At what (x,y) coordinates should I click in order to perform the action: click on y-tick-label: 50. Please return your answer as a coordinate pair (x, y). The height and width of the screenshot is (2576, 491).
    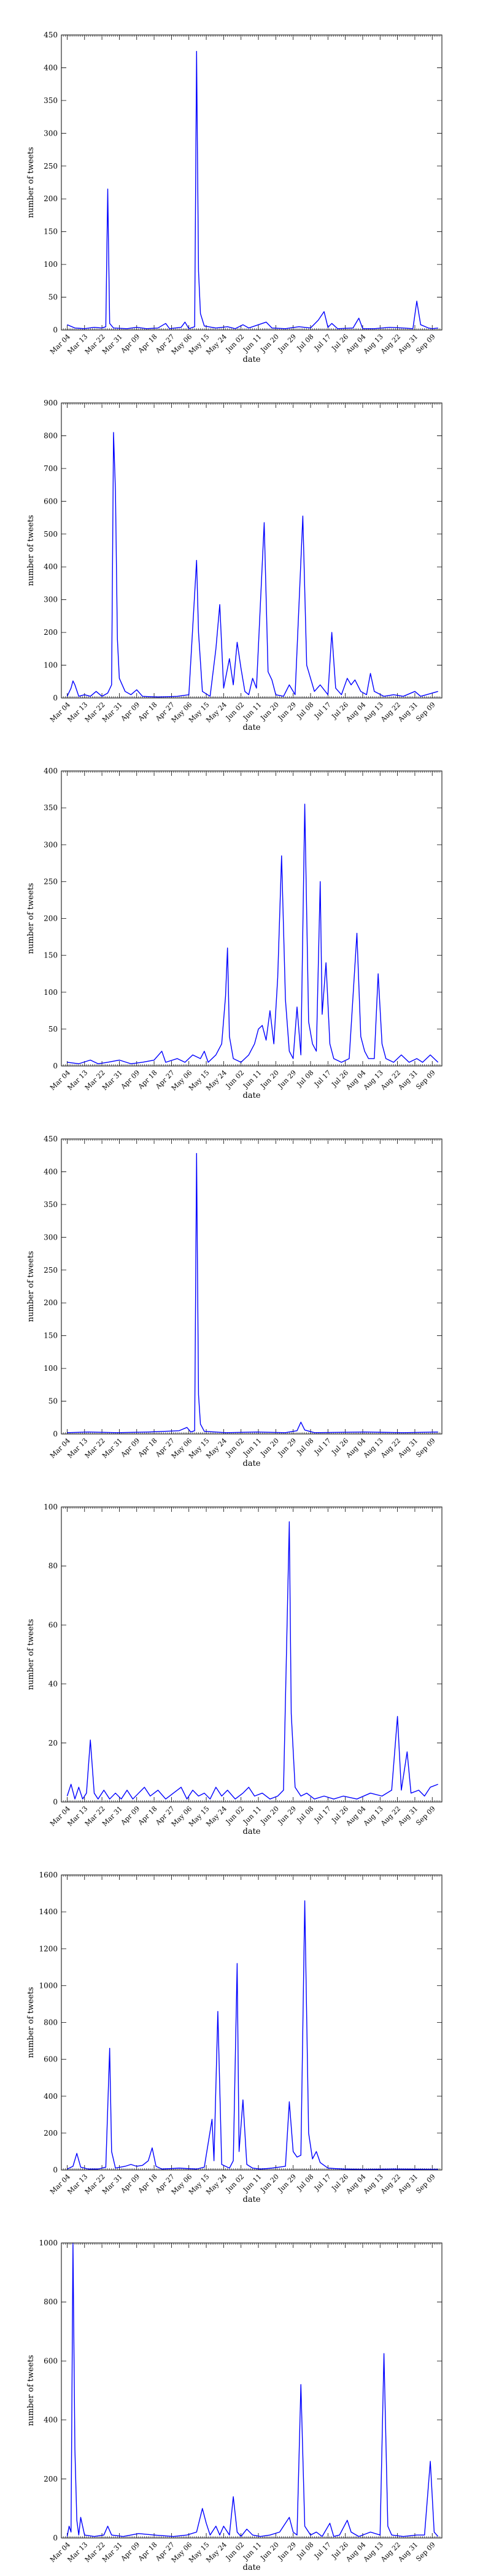
    Looking at the image, I should click on (53, 1029).